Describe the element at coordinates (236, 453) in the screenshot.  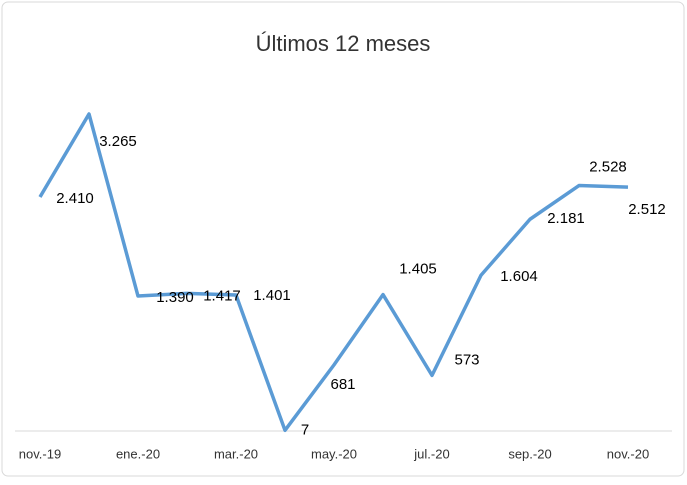
I see `x-tick-label: mar.-20` at that location.